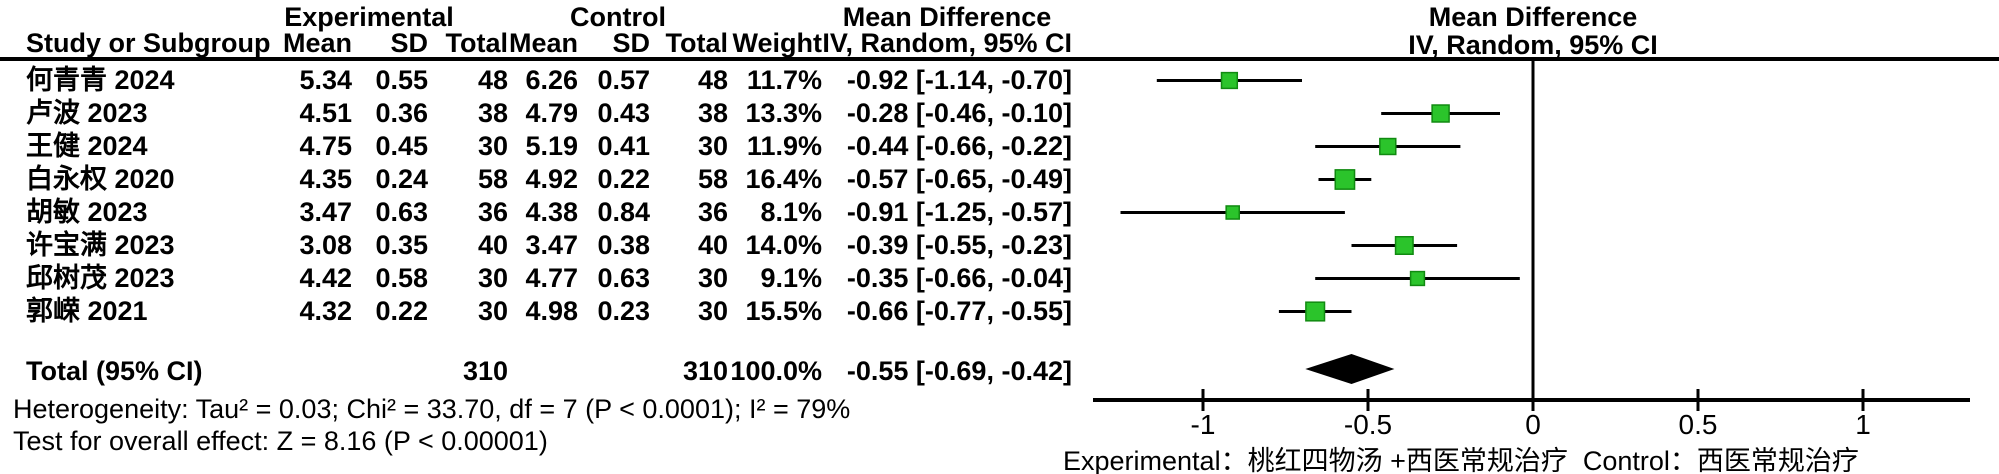 This screenshot has height=474, width=1999. What do you see at coordinates (623, 245) in the screenshot?
I see `ctrl-sd-value: 0.38` at bounding box center [623, 245].